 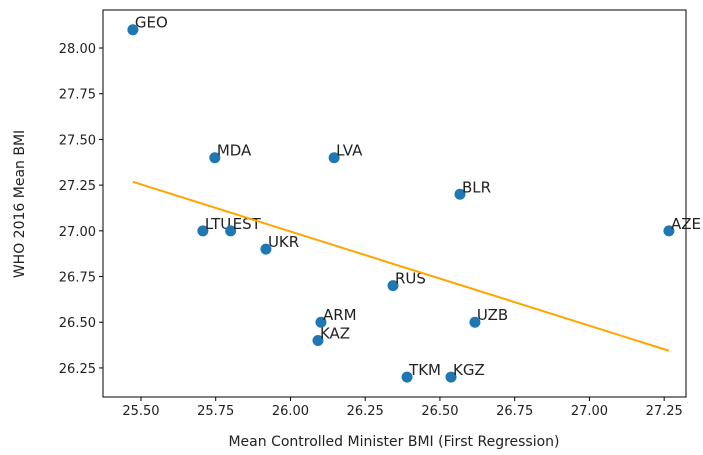 I want to click on x-tick-label: 27.00, so click(x=589, y=411).